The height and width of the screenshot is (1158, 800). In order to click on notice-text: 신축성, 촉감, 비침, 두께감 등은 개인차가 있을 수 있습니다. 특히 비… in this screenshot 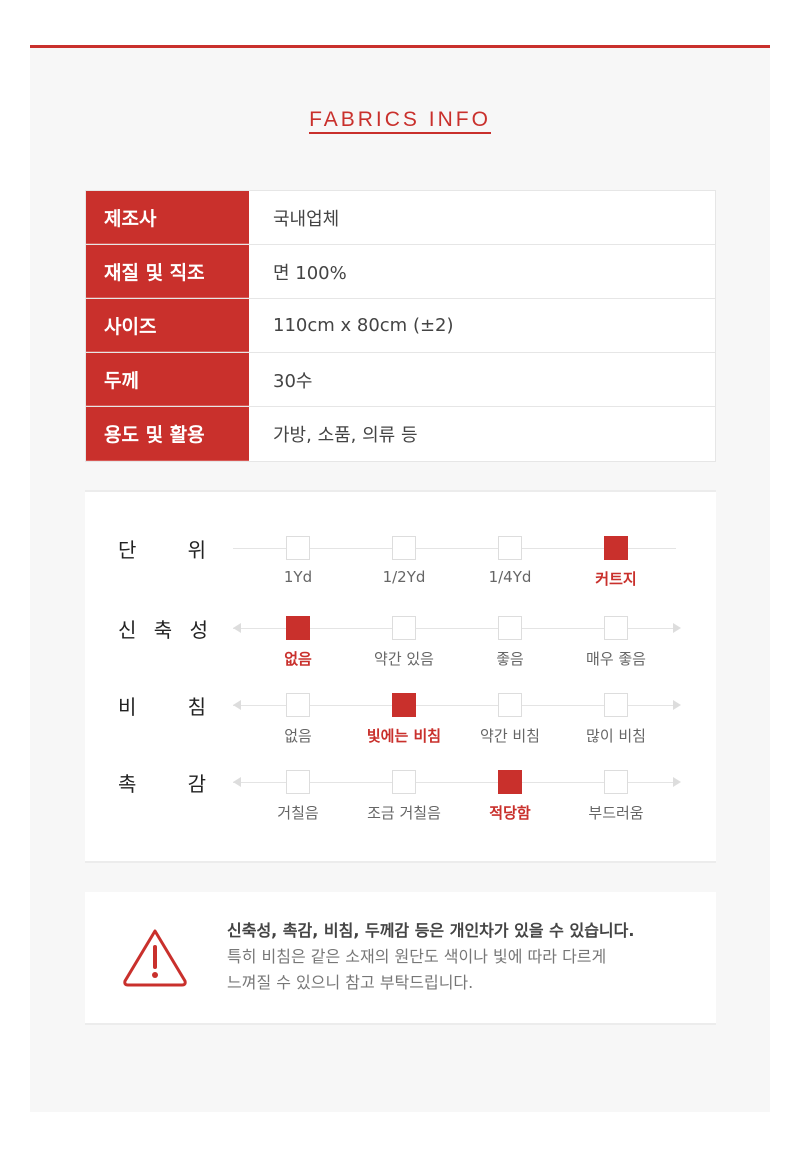, I will do `click(431, 956)`.